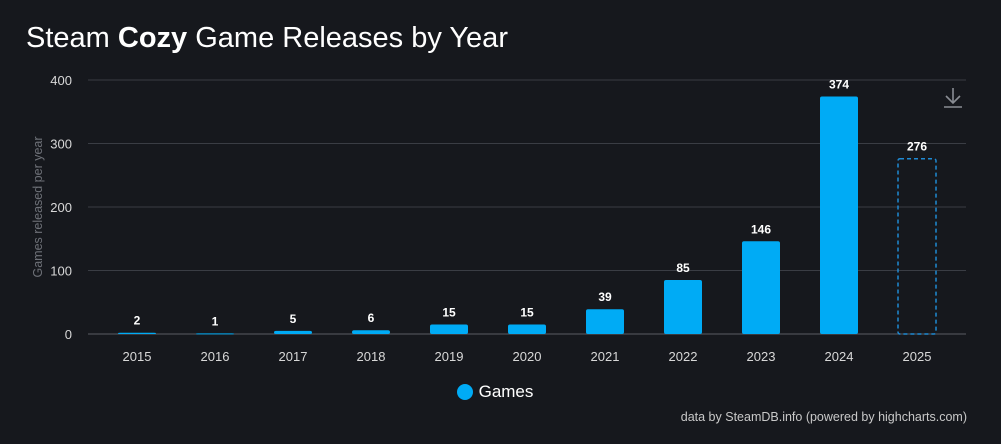 Image resolution: width=1001 pixels, height=444 pixels. Describe the element at coordinates (605, 297) in the screenshot. I see `data-label: 39` at that location.